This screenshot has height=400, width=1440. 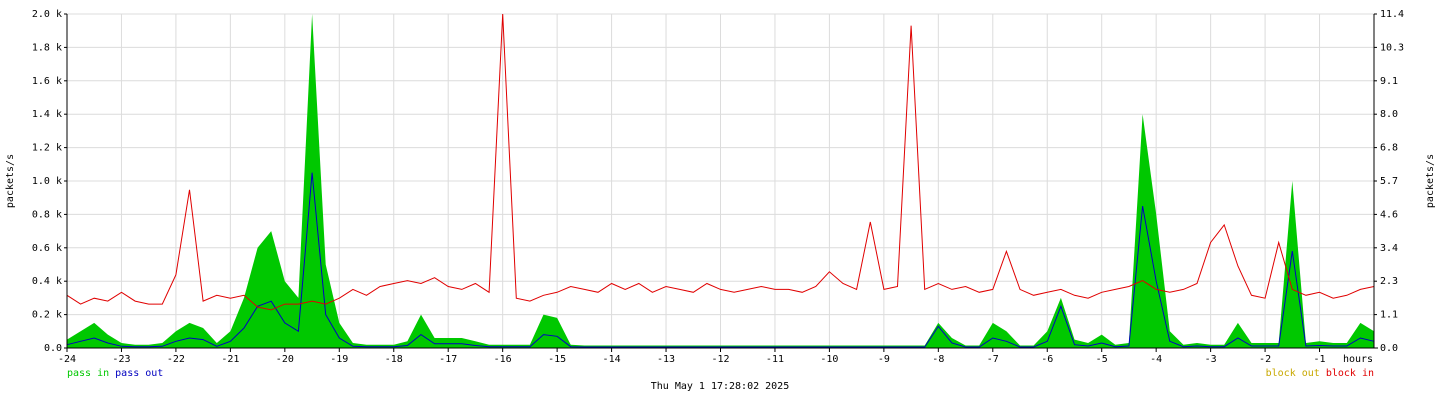 I want to click on y-tick-label: 1.6 k, so click(x=47, y=81).